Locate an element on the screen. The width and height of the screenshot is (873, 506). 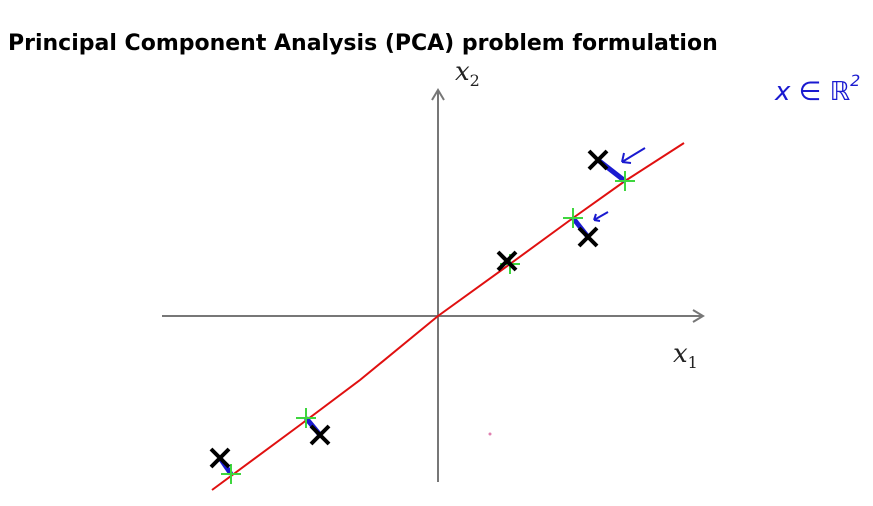
x-arrow is located at coordinates (698, 316).